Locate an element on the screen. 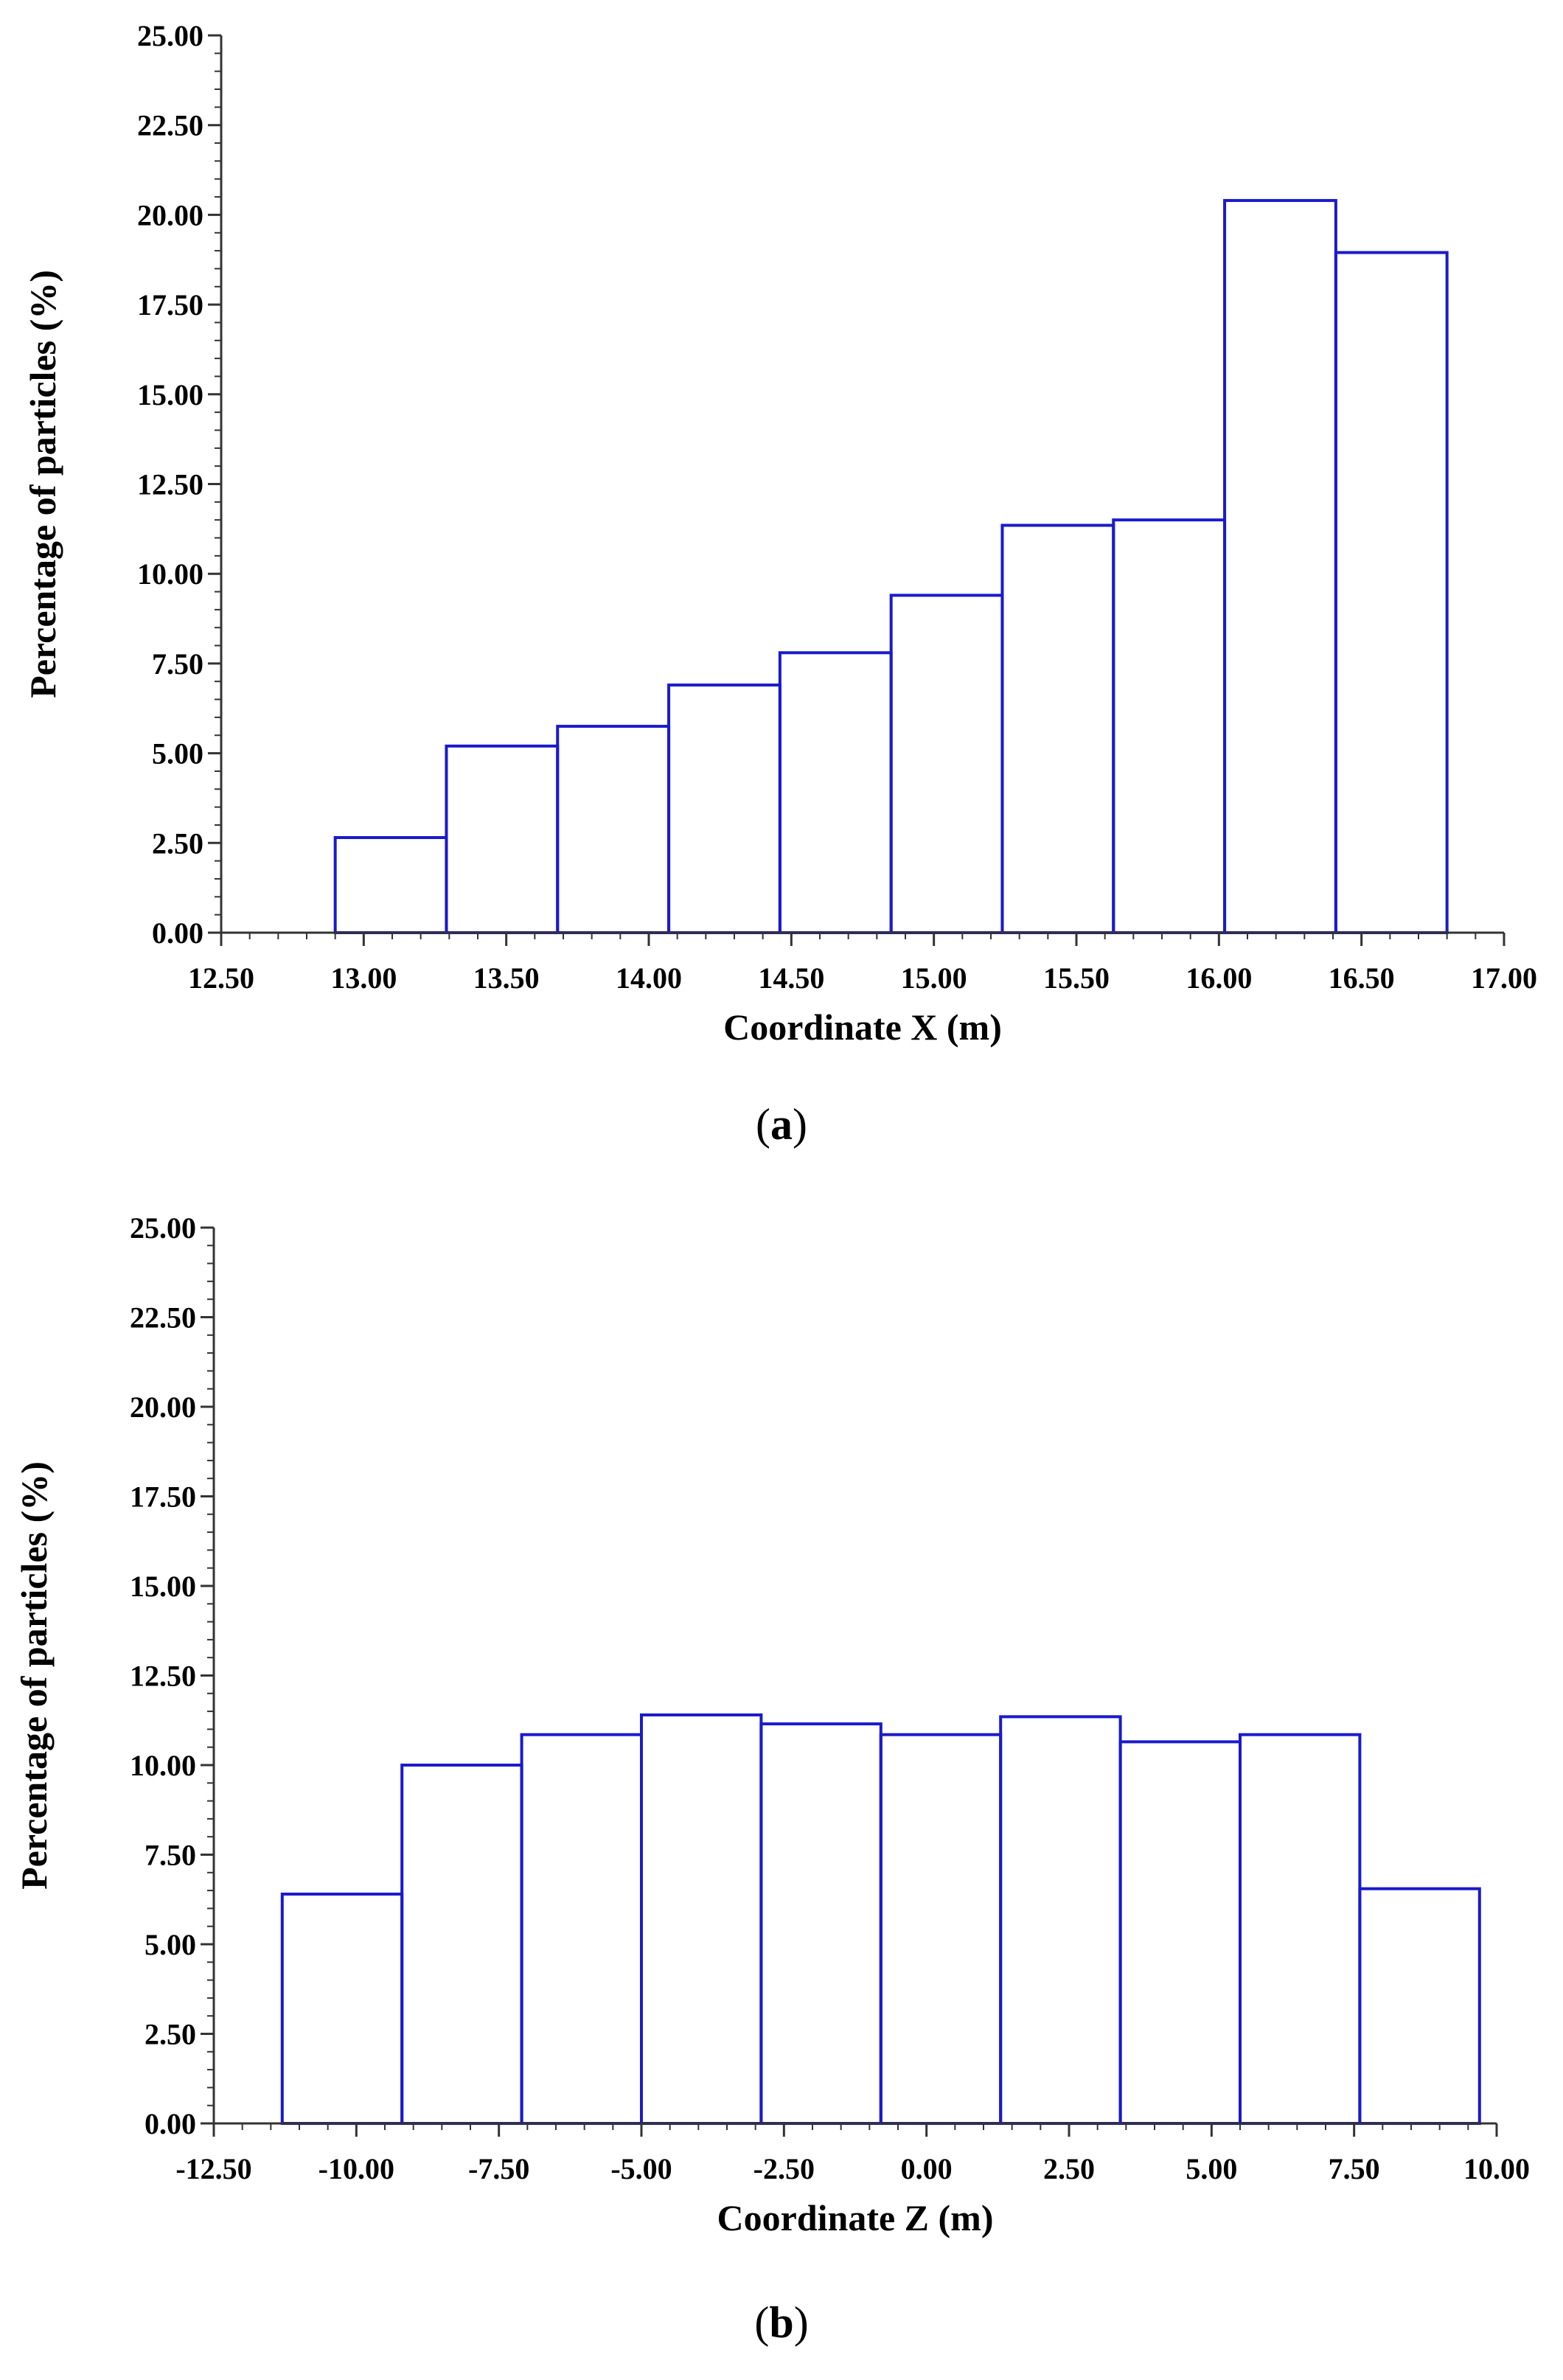 This screenshot has width=1563, height=2380. x-tick-label: 5.00 is located at coordinates (1211, 2168).